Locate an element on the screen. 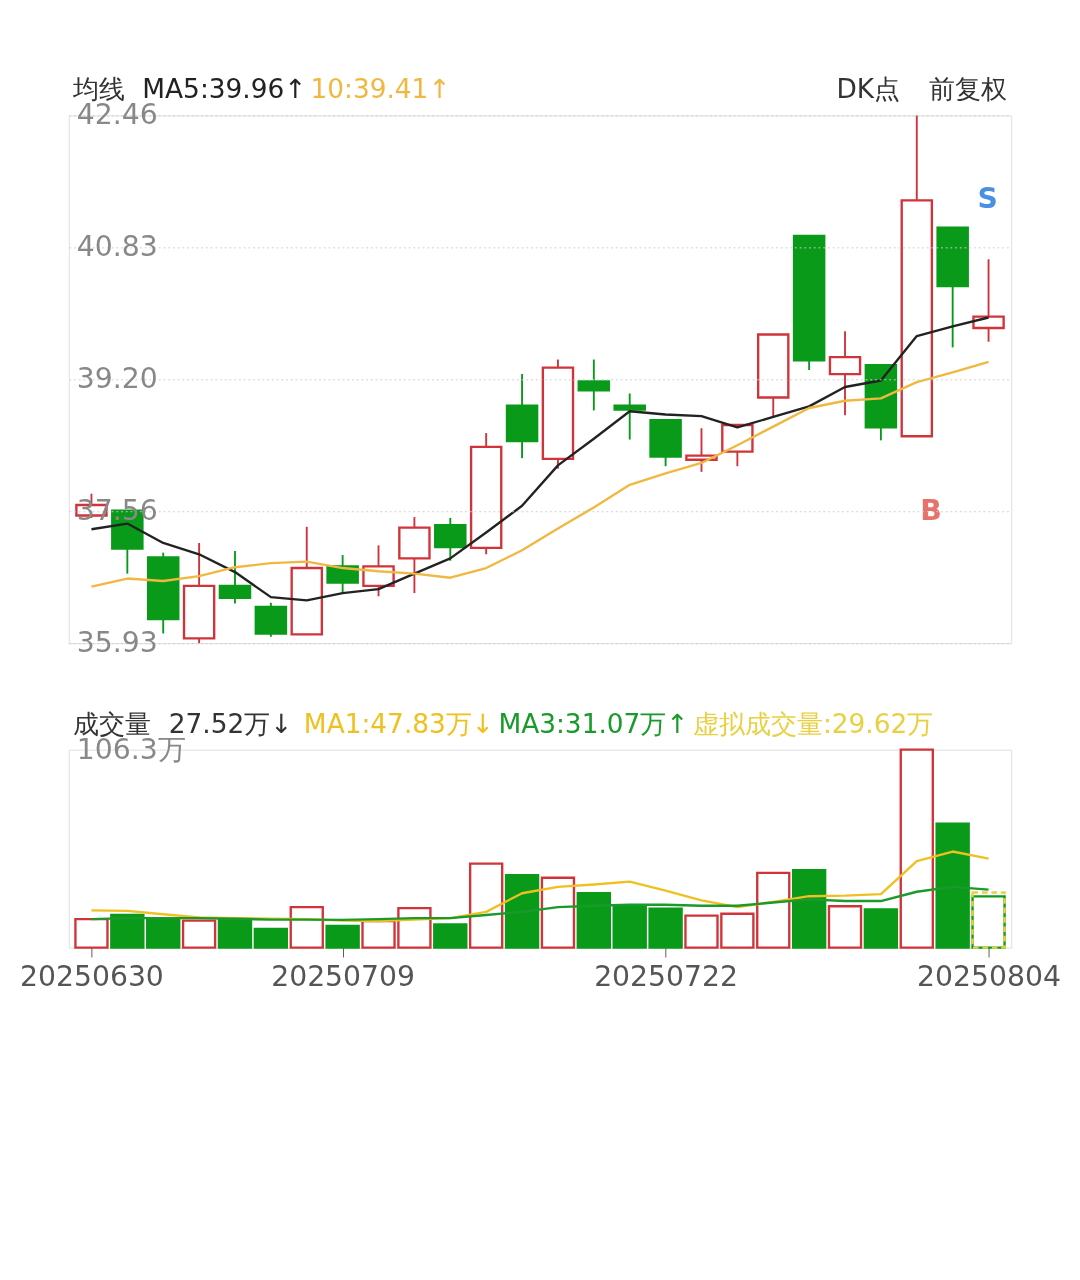  text: 前复权 is located at coordinates (968, 89).